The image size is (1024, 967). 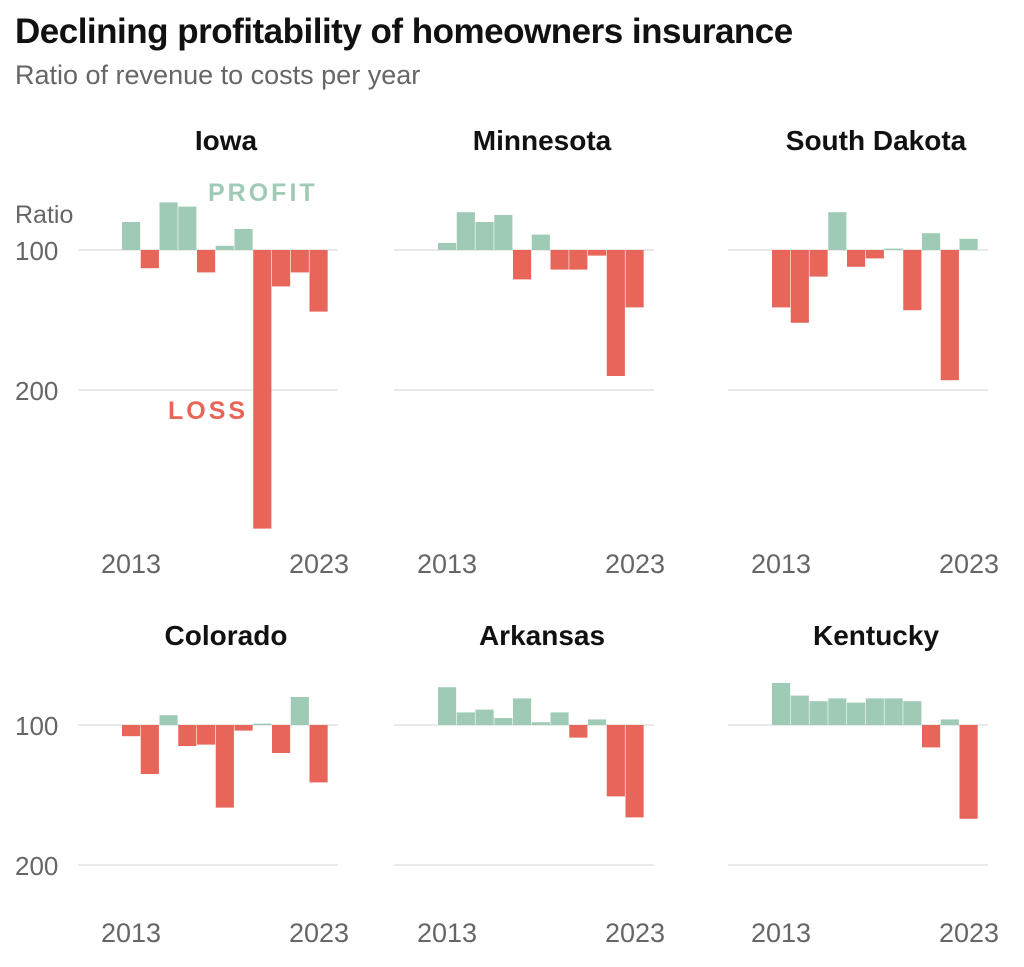 What do you see at coordinates (187, 228) in the screenshot?
I see `bar-iowa-2016` at bounding box center [187, 228].